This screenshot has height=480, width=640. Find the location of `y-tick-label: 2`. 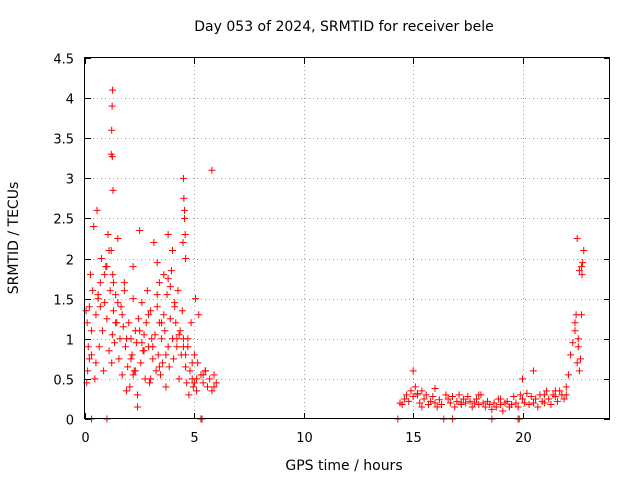

y-tick-label: 2 is located at coordinates (70, 261).